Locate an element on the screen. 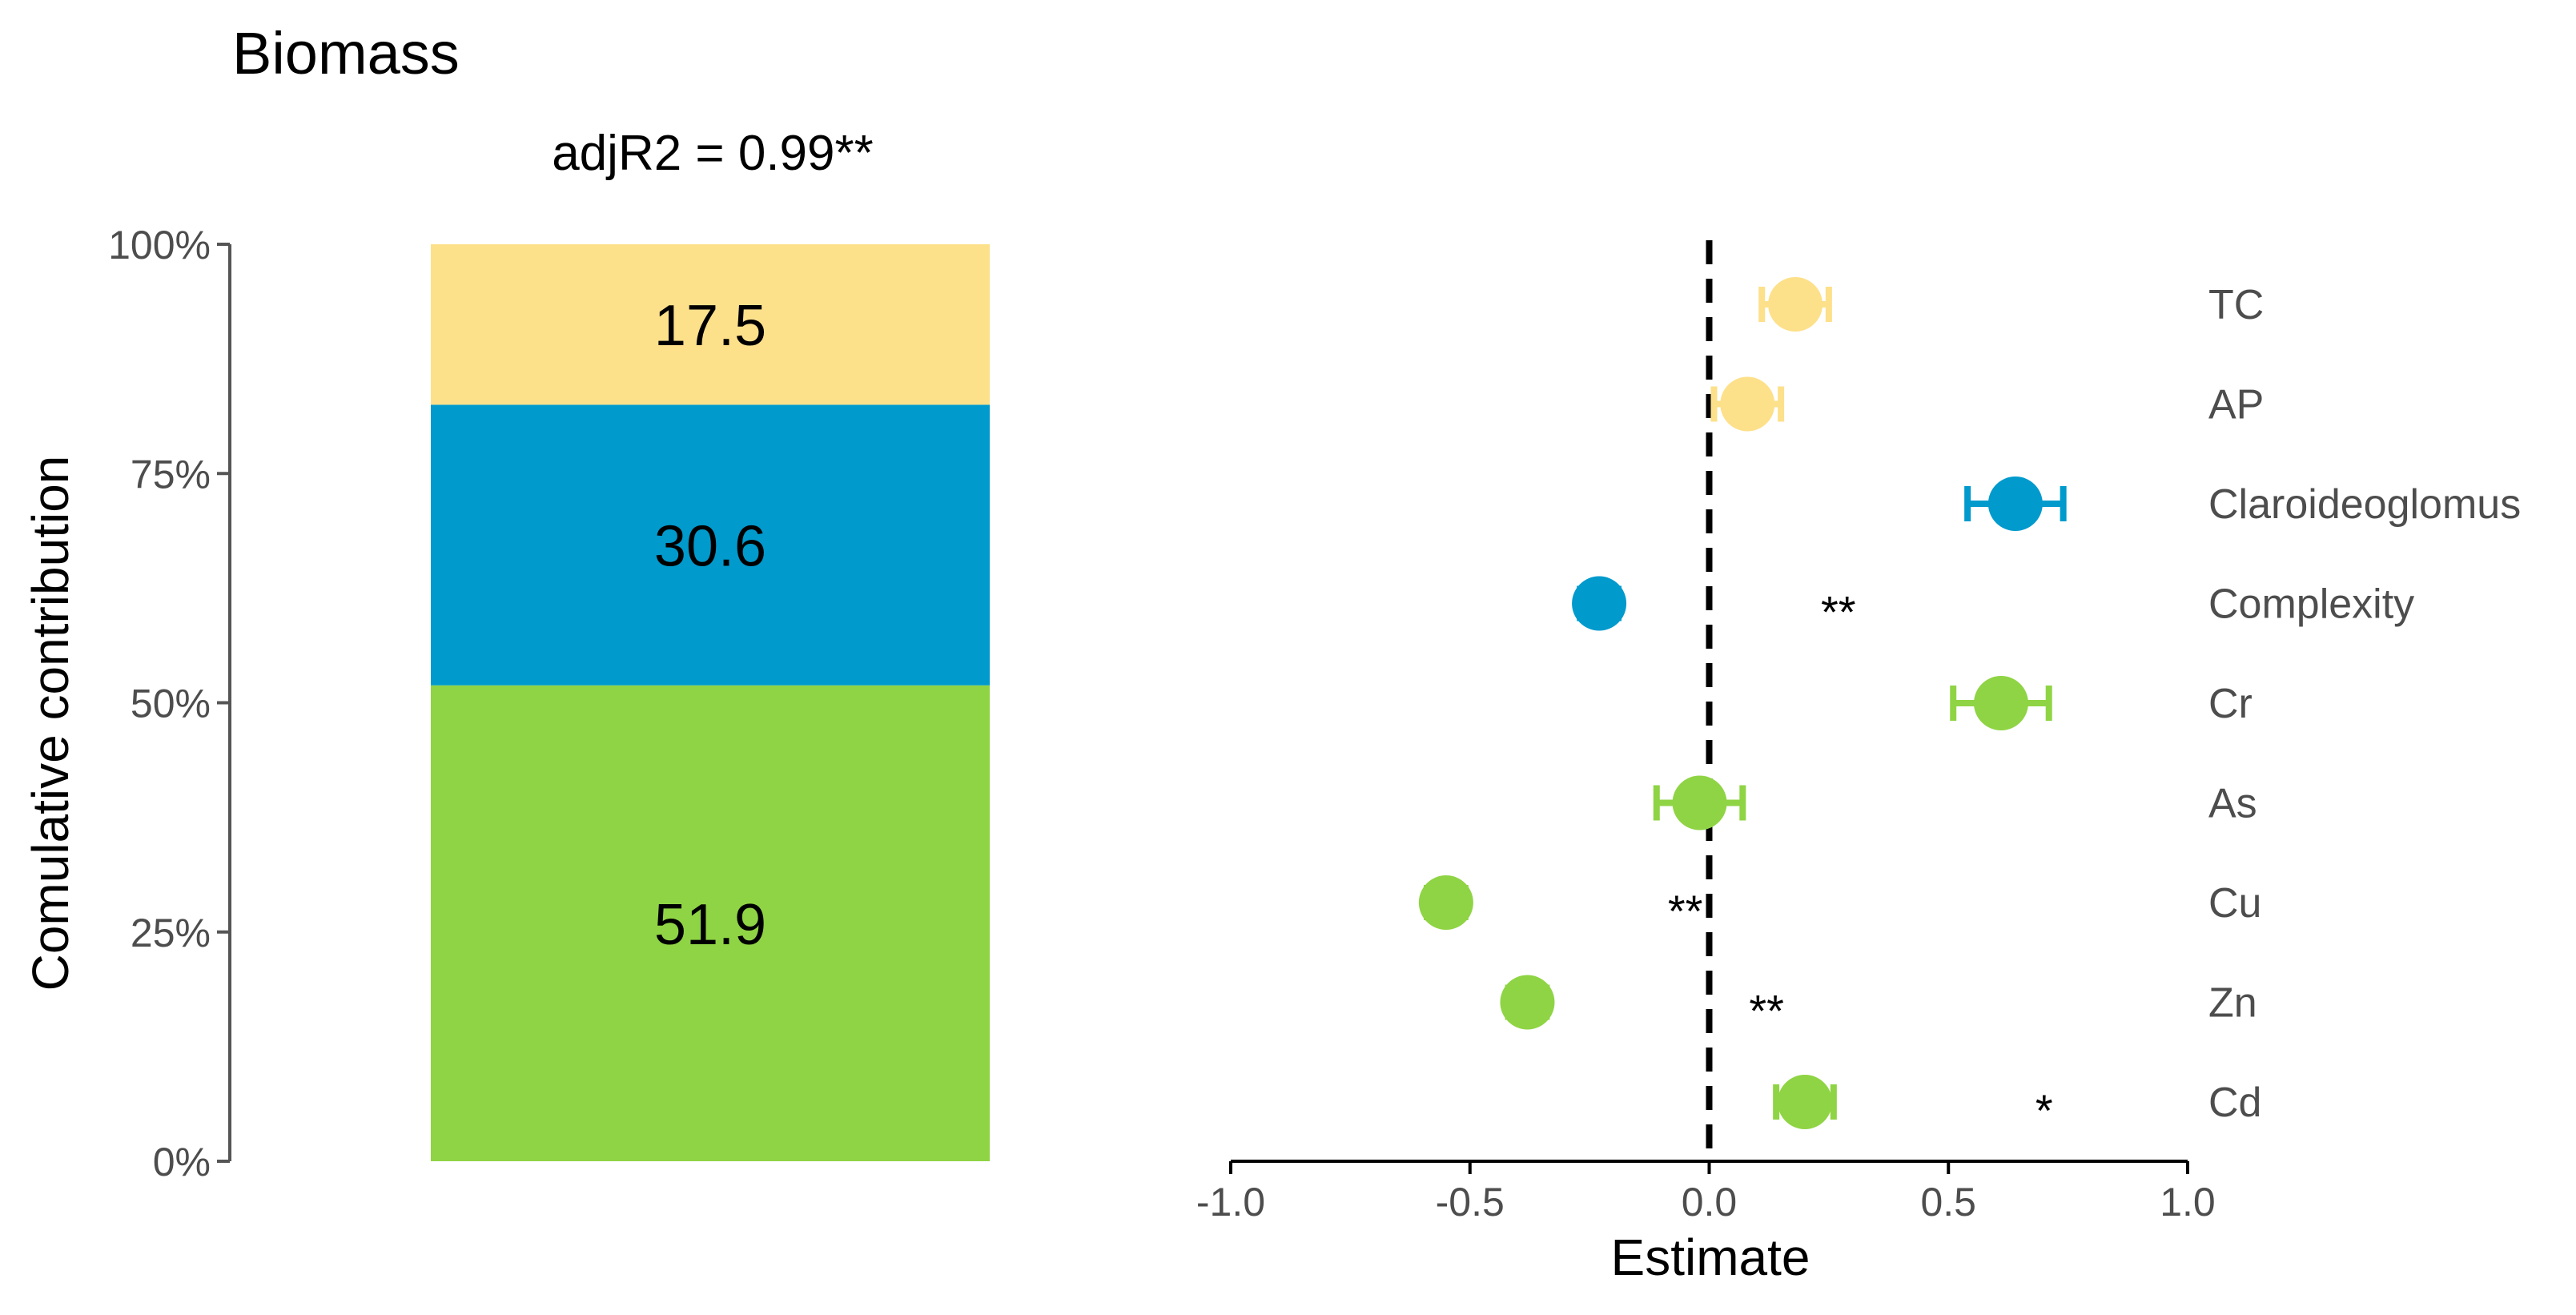  y-tick-label: 75% is located at coordinates (171, 475).